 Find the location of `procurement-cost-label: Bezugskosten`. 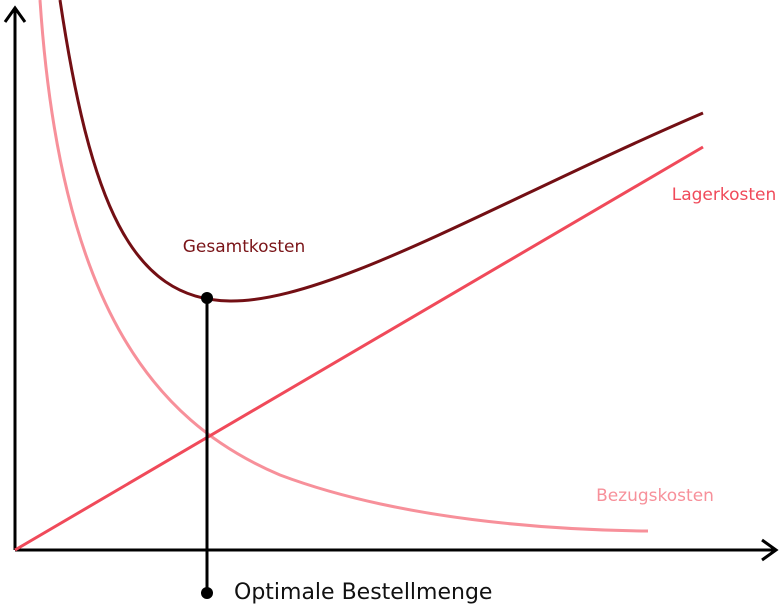

procurement-cost-label: Bezugskosten is located at coordinates (655, 496).